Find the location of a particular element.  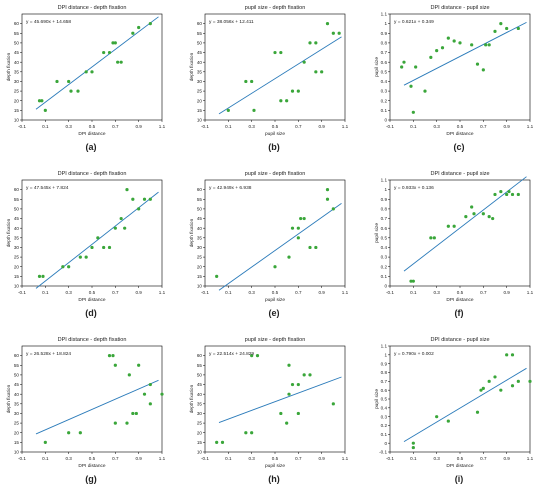

y-tick-label: 15 is located at coordinates (17, 276).